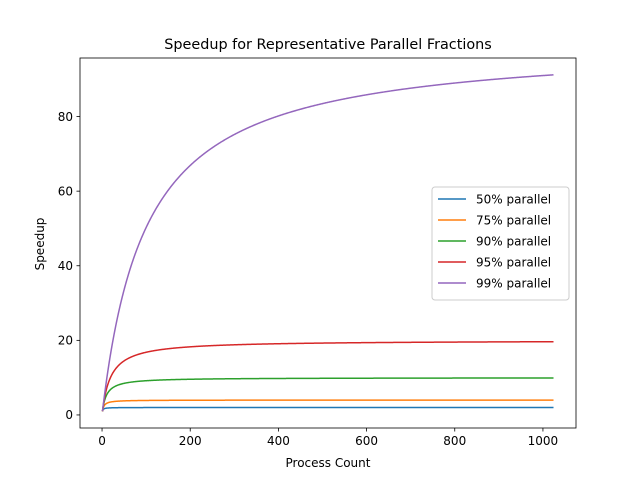  What do you see at coordinates (65, 191) in the screenshot?
I see `y-tick-label-3: 60` at bounding box center [65, 191].